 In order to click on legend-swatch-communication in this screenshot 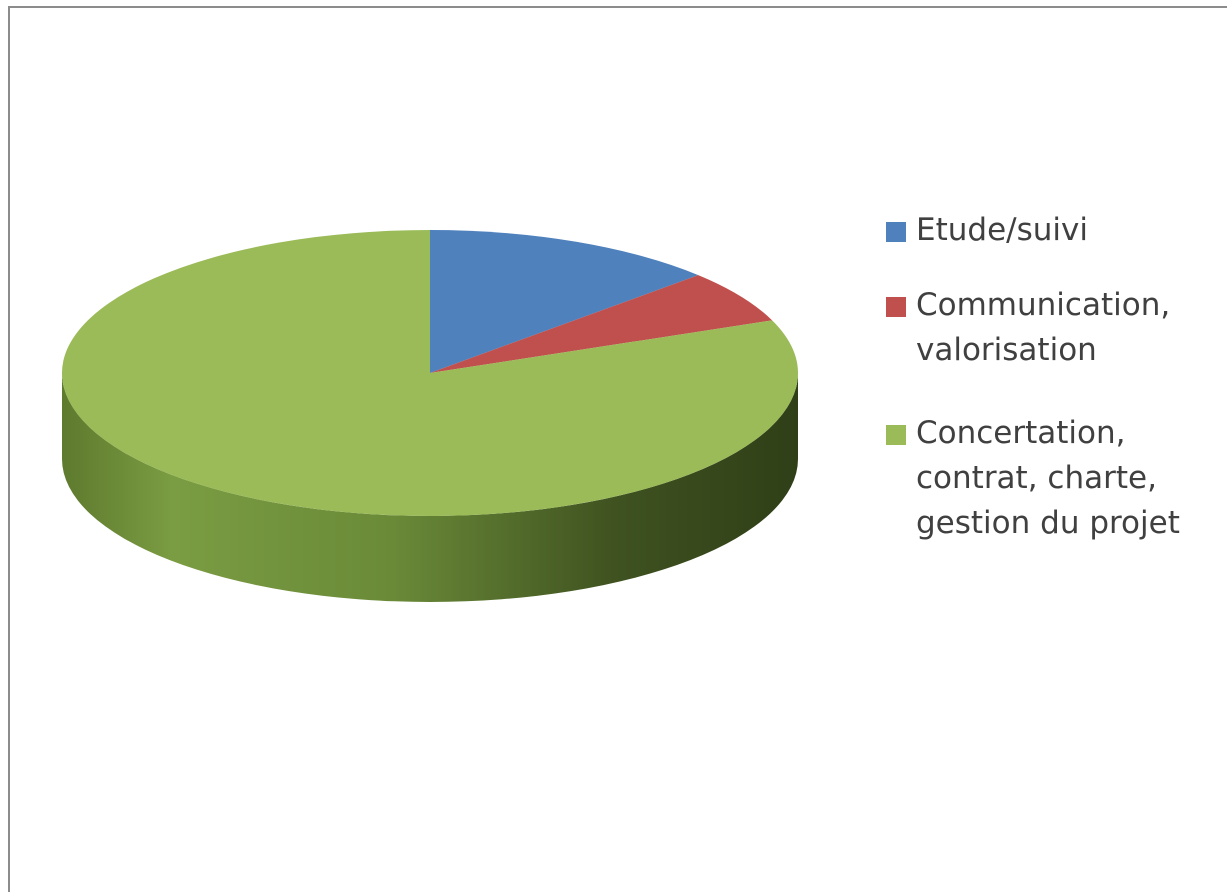, I will do `click(896, 307)`.